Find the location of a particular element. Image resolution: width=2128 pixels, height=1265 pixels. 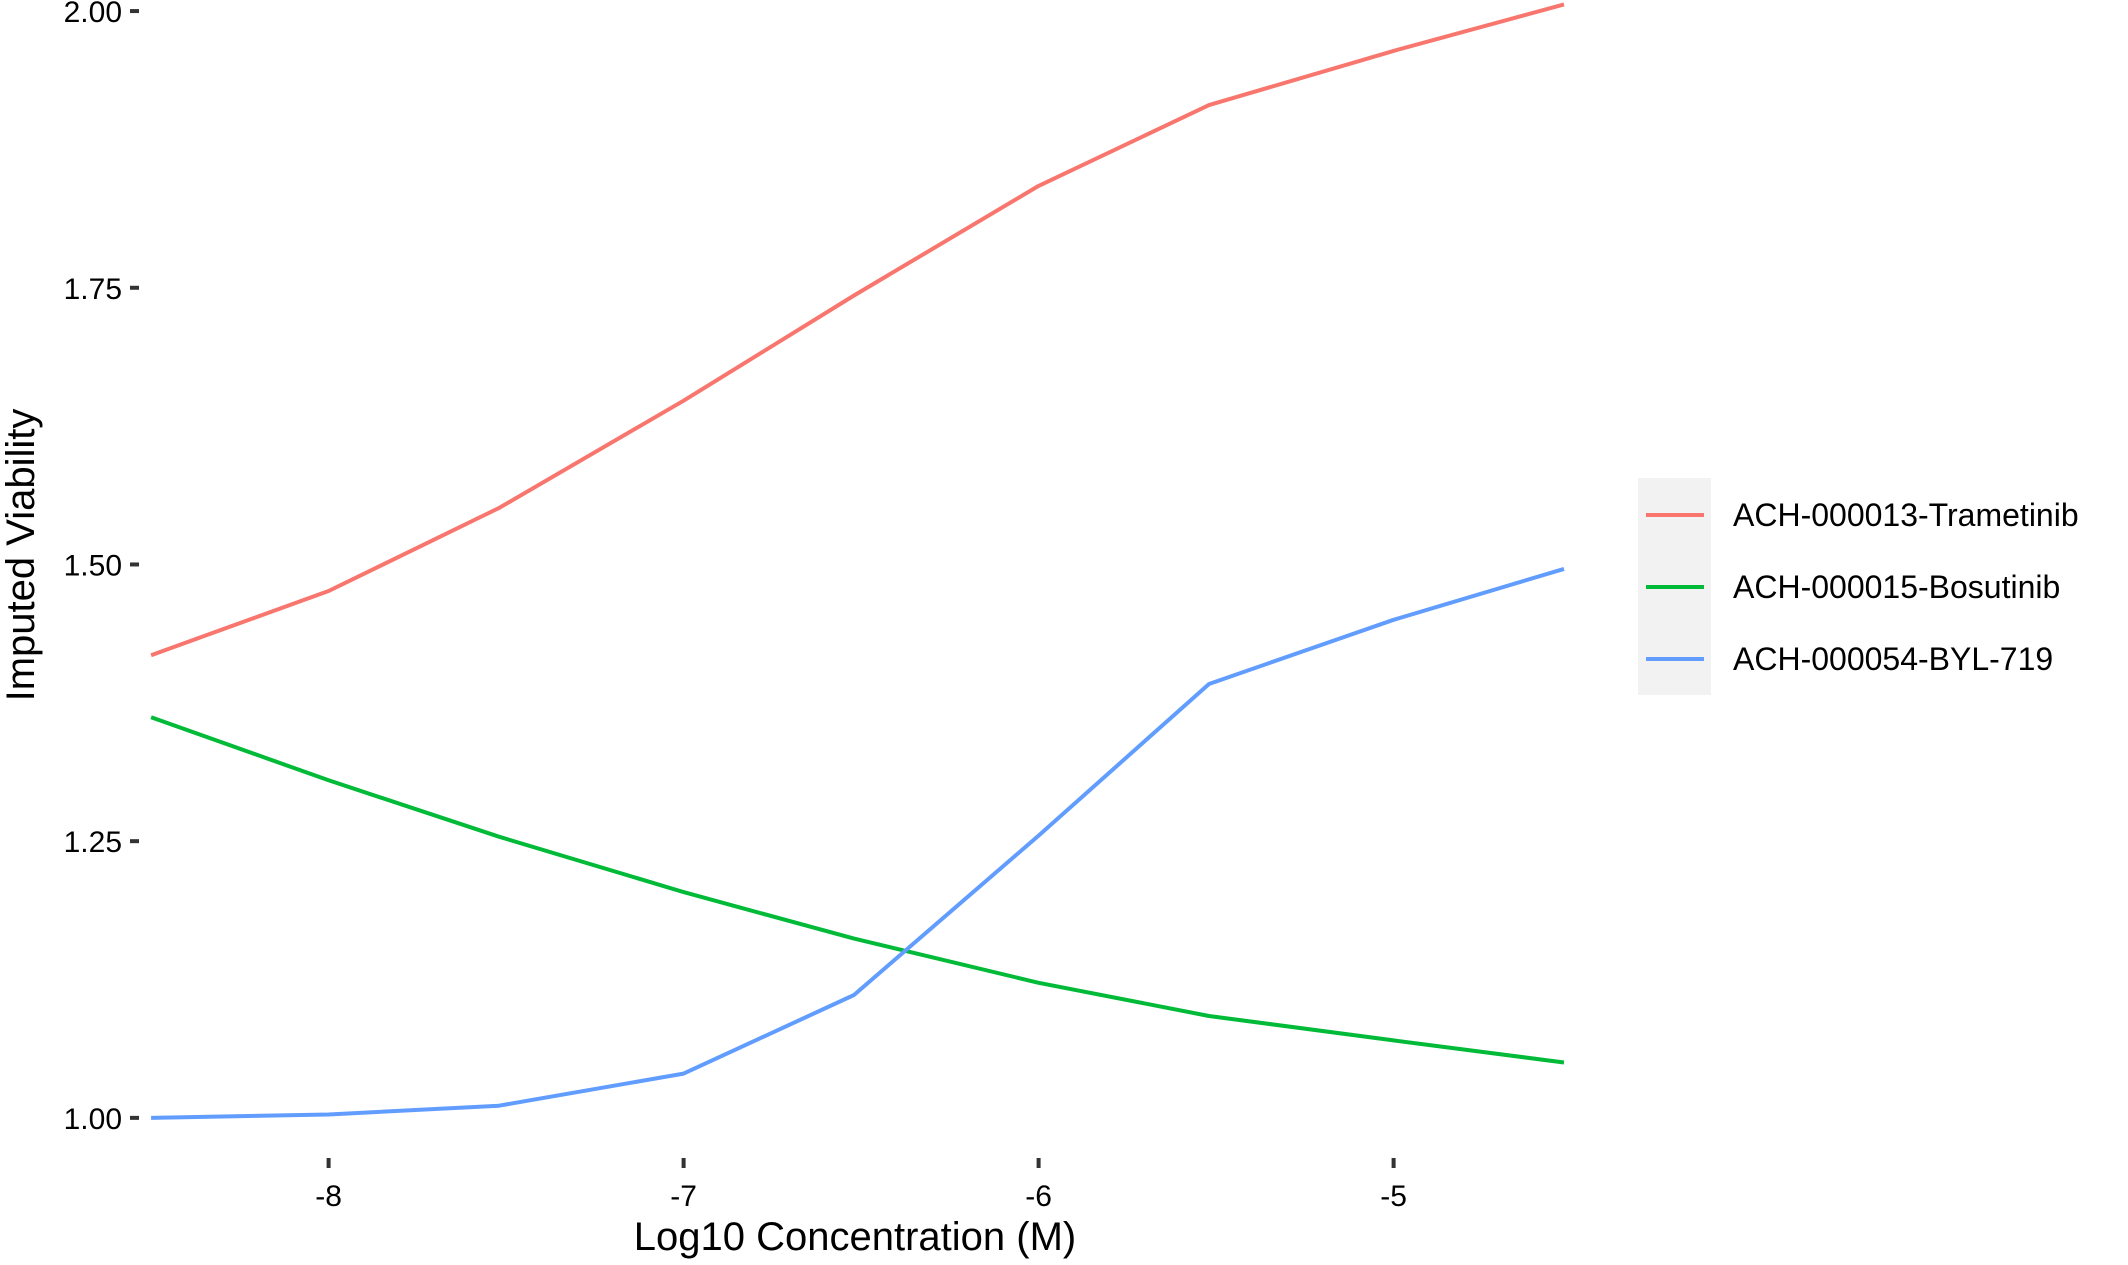

x-tick-label: -8 is located at coordinates (328, 1196).